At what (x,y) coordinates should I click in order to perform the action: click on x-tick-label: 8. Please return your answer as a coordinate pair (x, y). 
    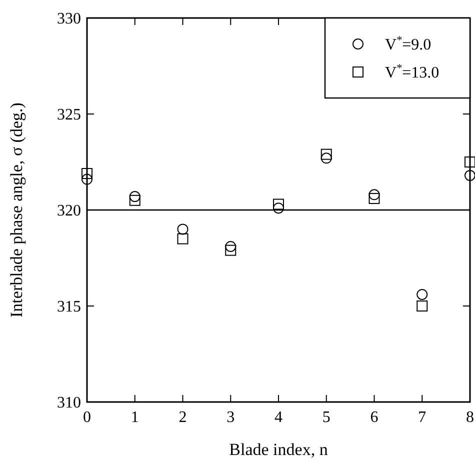
    Looking at the image, I should click on (470, 417).